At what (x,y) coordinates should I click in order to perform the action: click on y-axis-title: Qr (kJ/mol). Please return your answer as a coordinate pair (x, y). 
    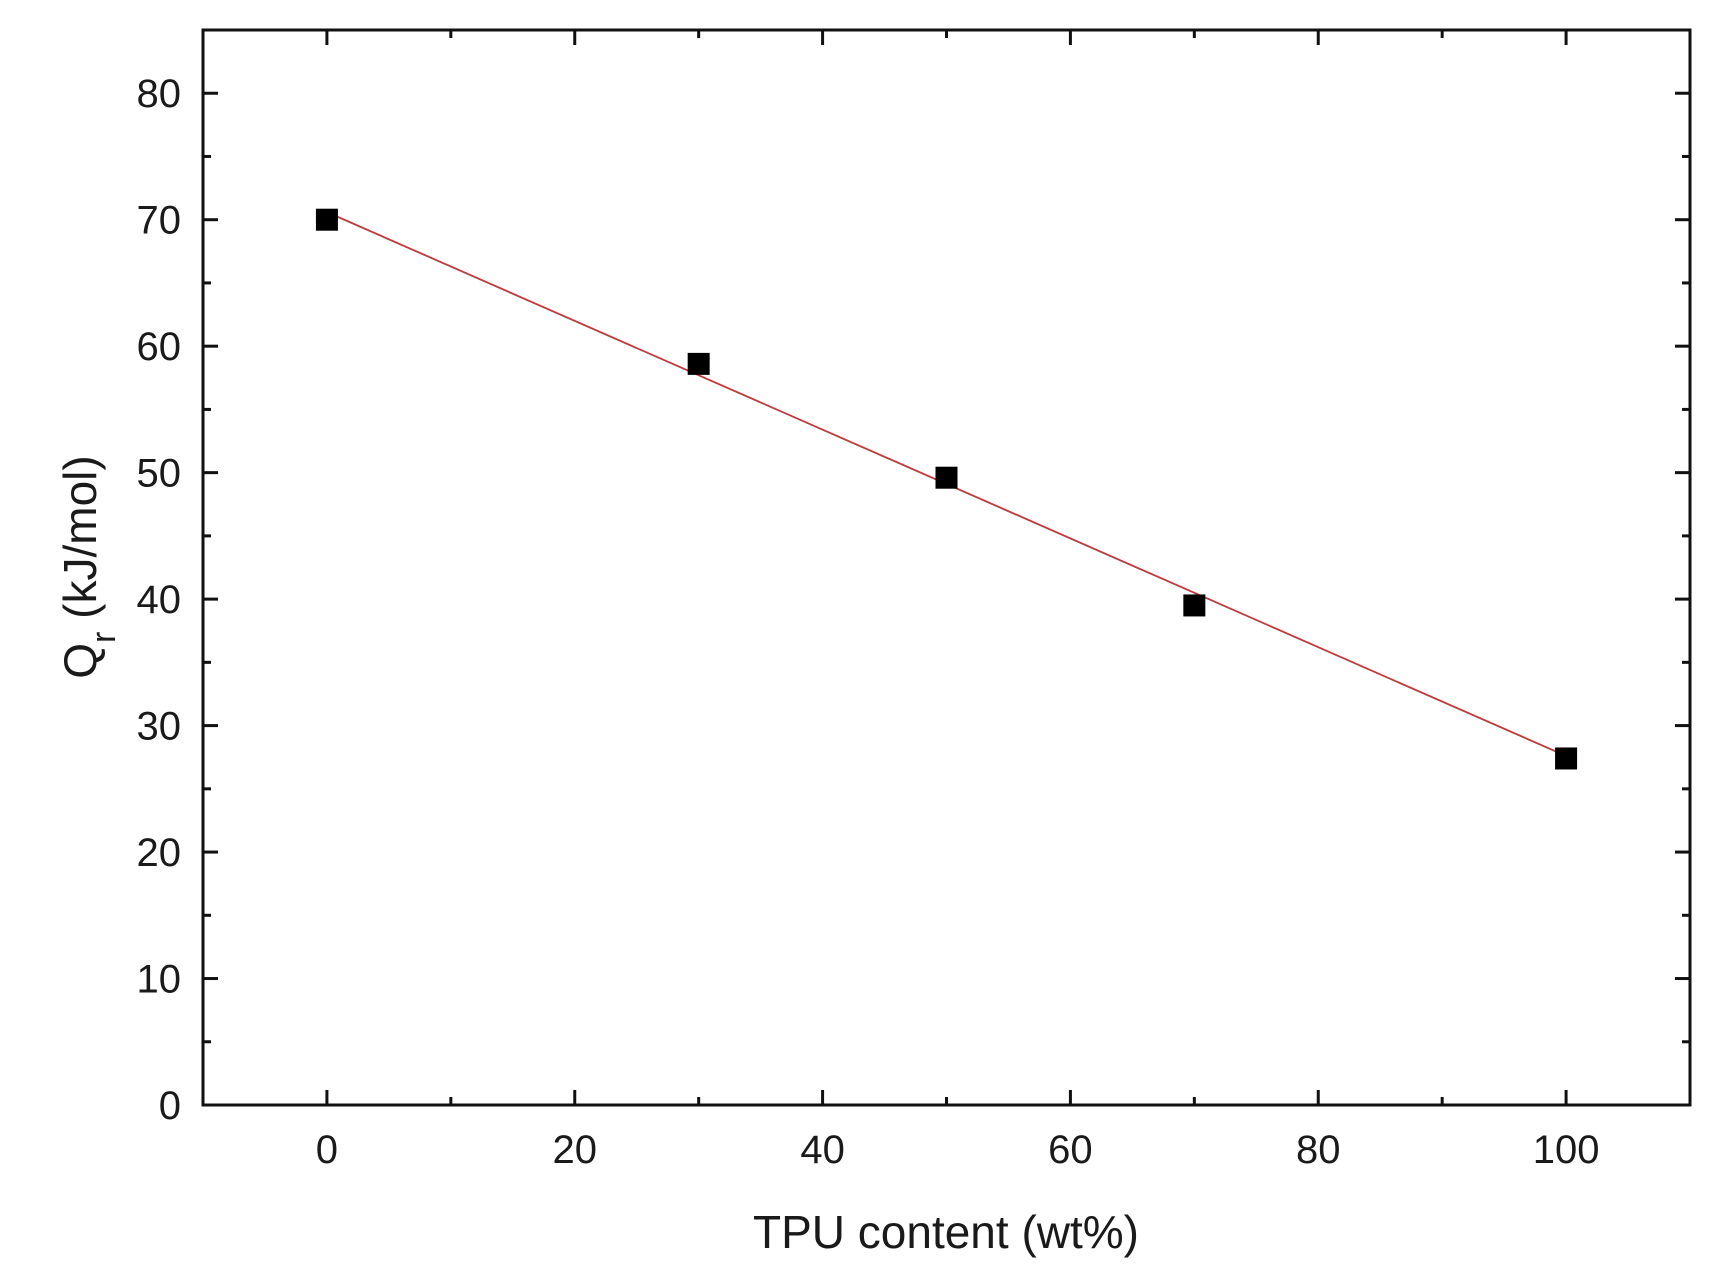
    Looking at the image, I should click on (88, 566).